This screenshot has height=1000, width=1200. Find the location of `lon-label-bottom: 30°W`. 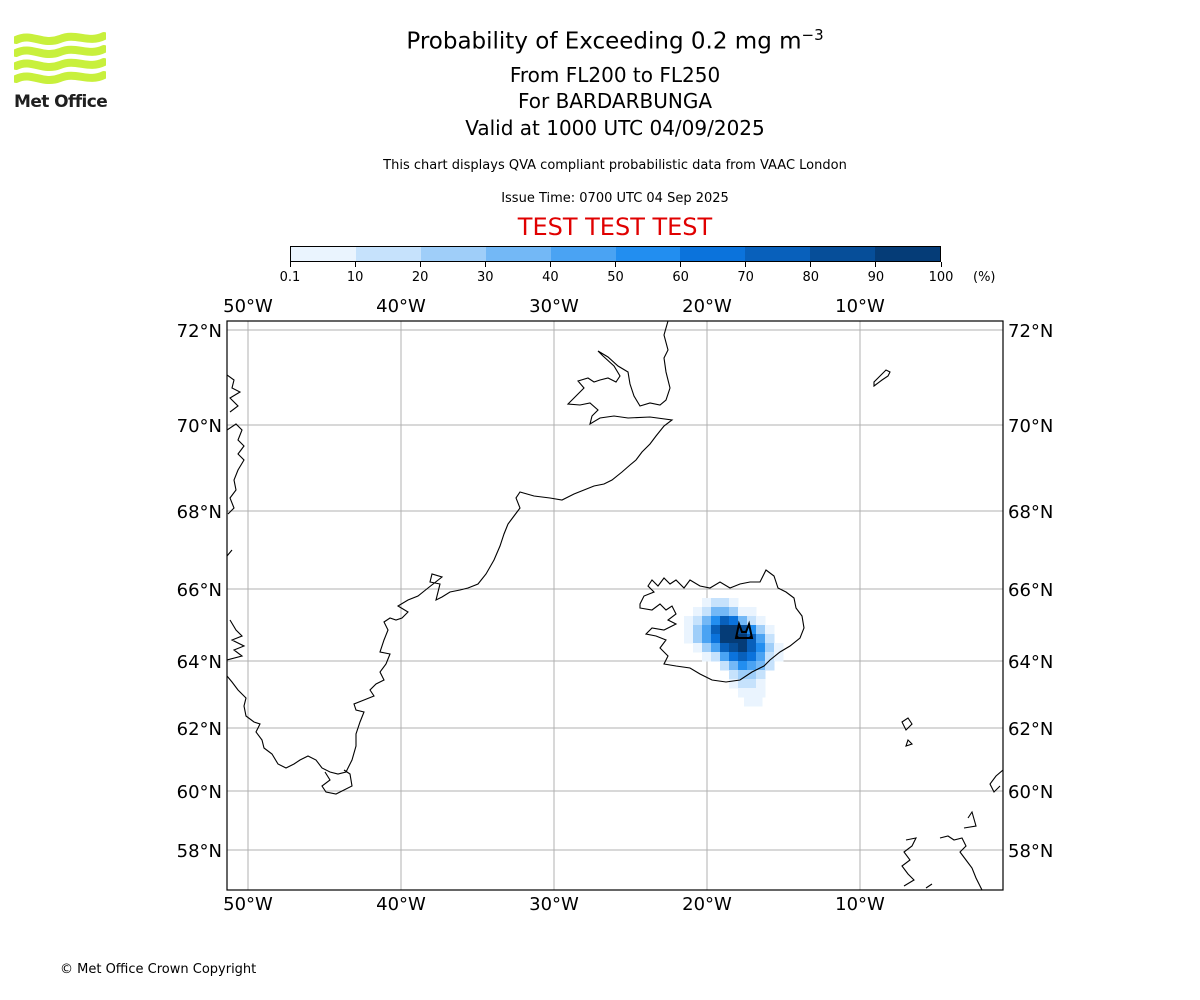

lon-label-bottom: 30°W is located at coordinates (554, 904).